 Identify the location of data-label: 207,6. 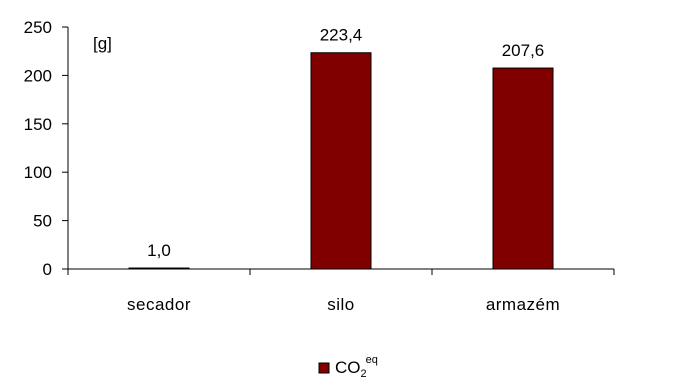
(523, 50).